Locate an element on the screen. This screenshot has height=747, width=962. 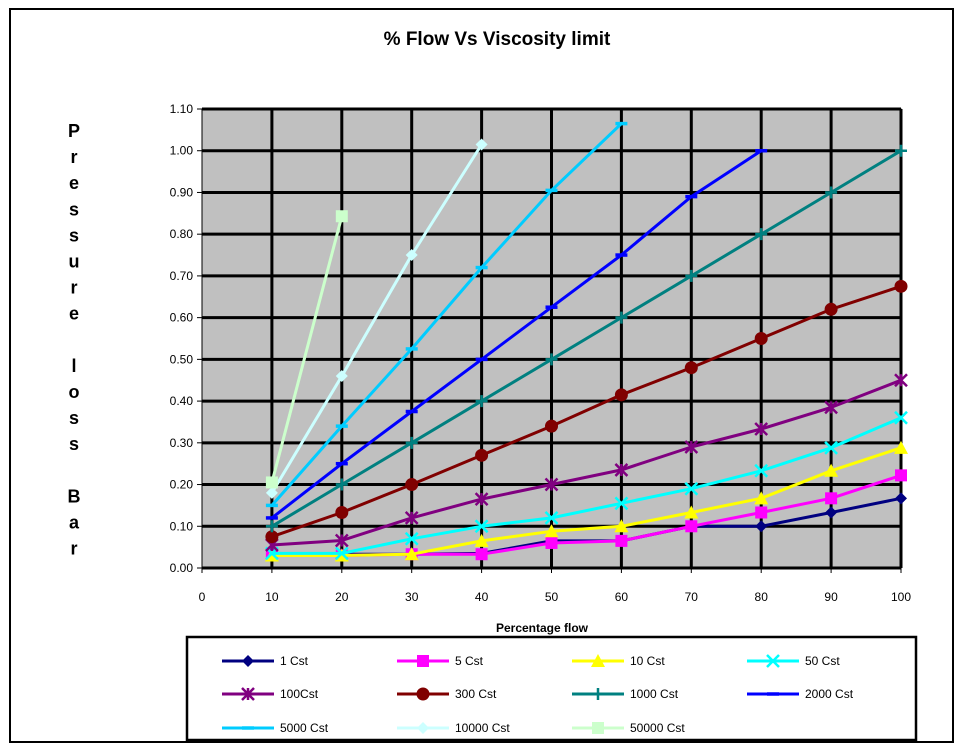
legend-item: 2000 Cst is located at coordinates (800, 694).